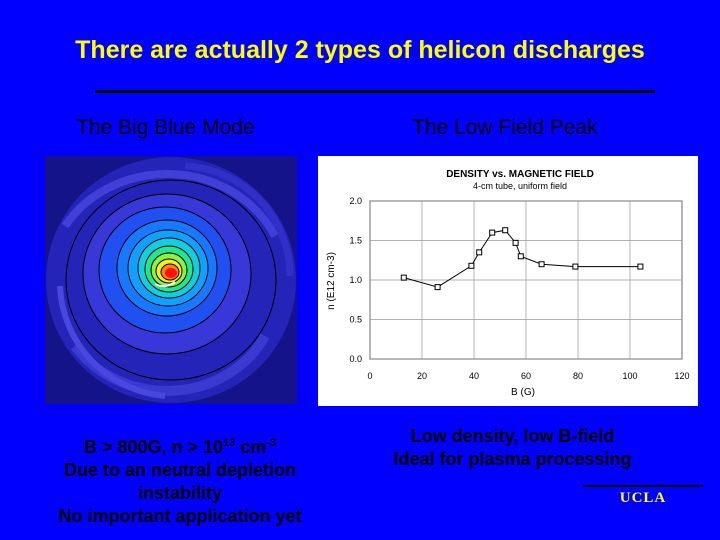 The image size is (720, 540). What do you see at coordinates (578, 376) in the screenshot?
I see `x-tick-label: 80` at bounding box center [578, 376].